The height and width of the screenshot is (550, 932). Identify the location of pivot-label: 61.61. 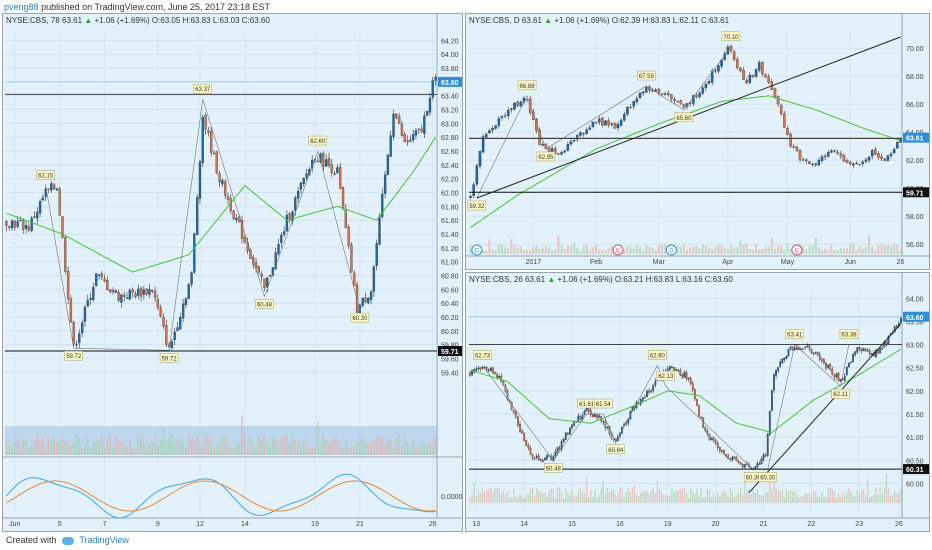
(587, 405).